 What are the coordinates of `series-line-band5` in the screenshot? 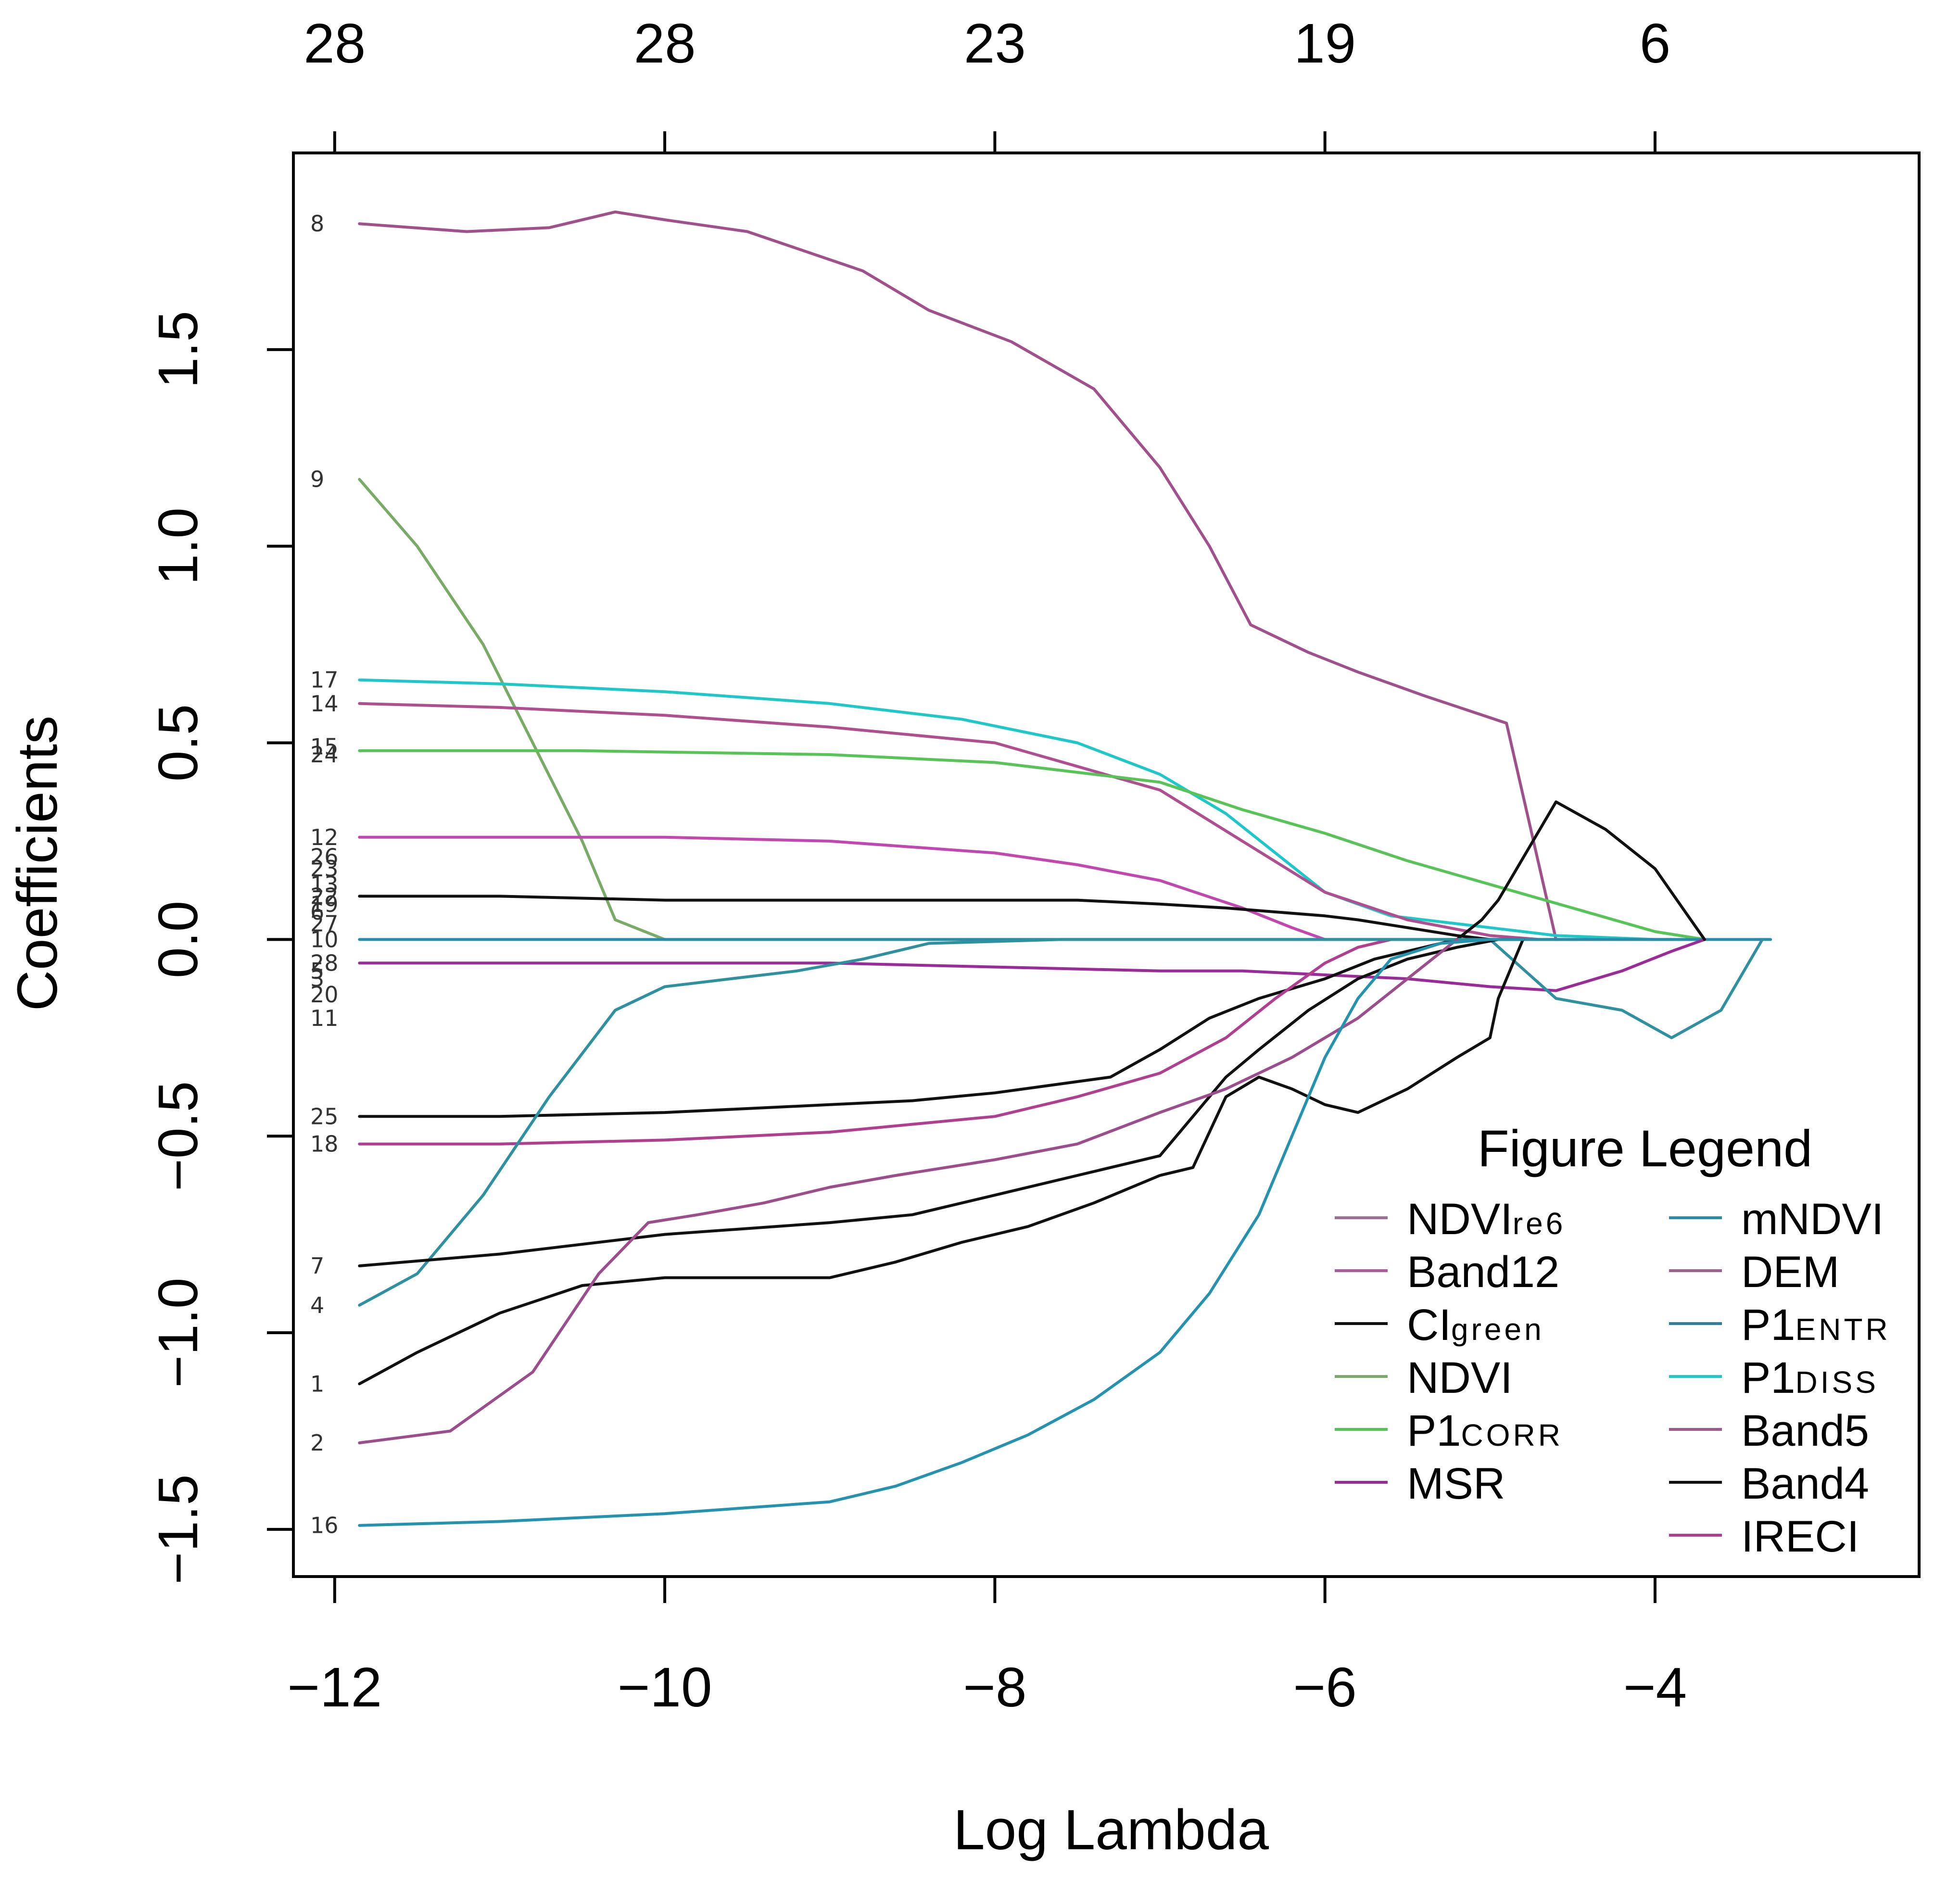 It's located at (974, 821).